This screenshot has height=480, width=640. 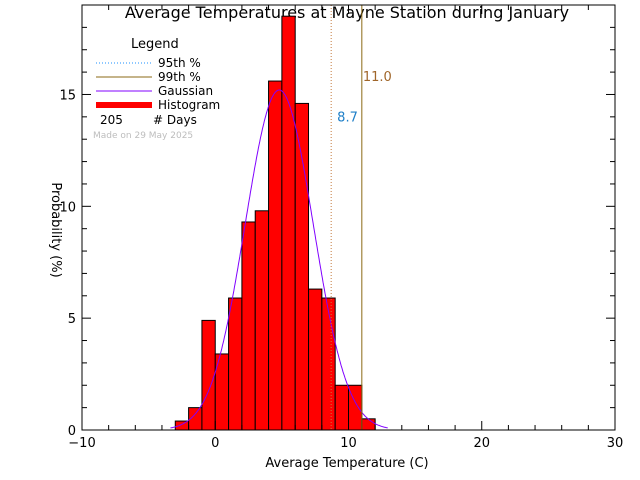 I want to click on legend-days-count: 205, so click(x=111, y=120).